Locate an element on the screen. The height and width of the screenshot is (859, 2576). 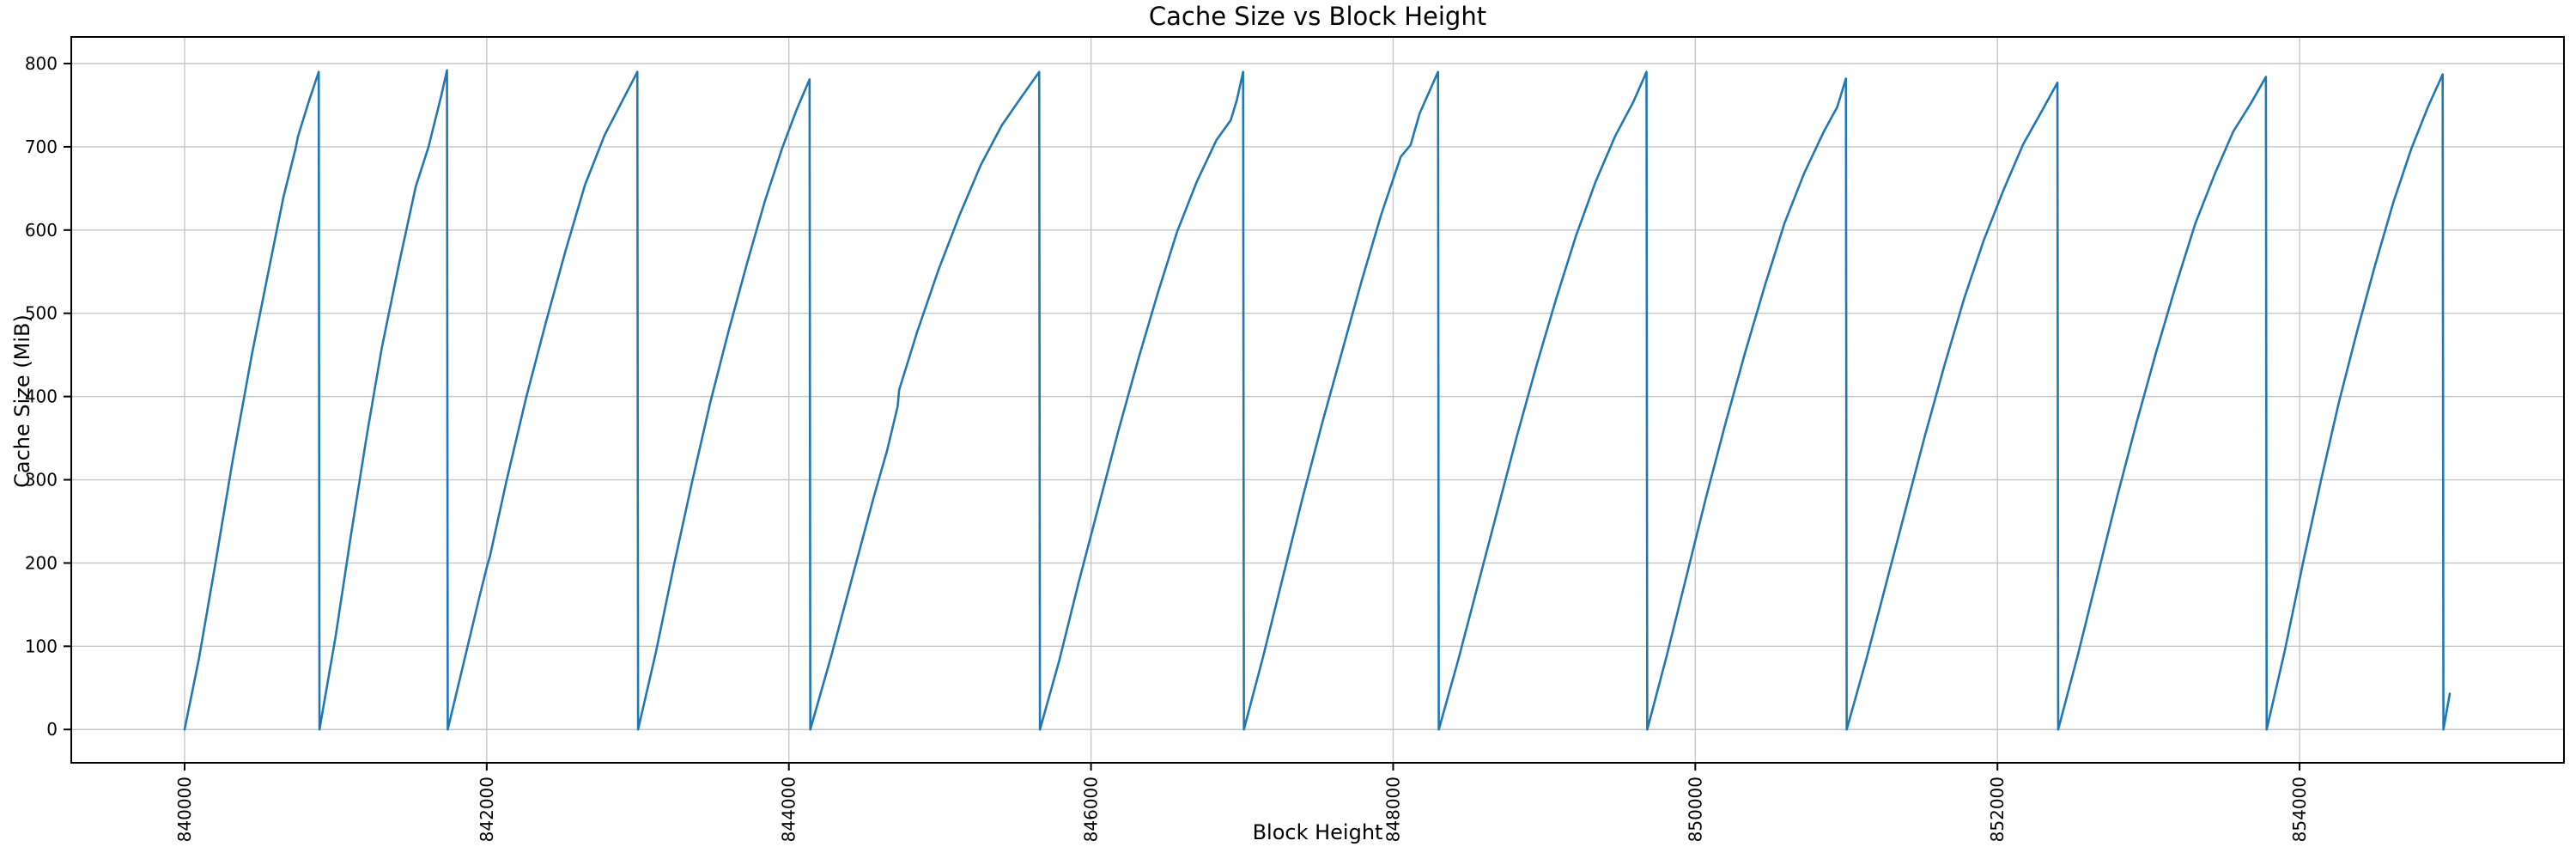
y-tick-label: 0 is located at coordinates (52, 730).